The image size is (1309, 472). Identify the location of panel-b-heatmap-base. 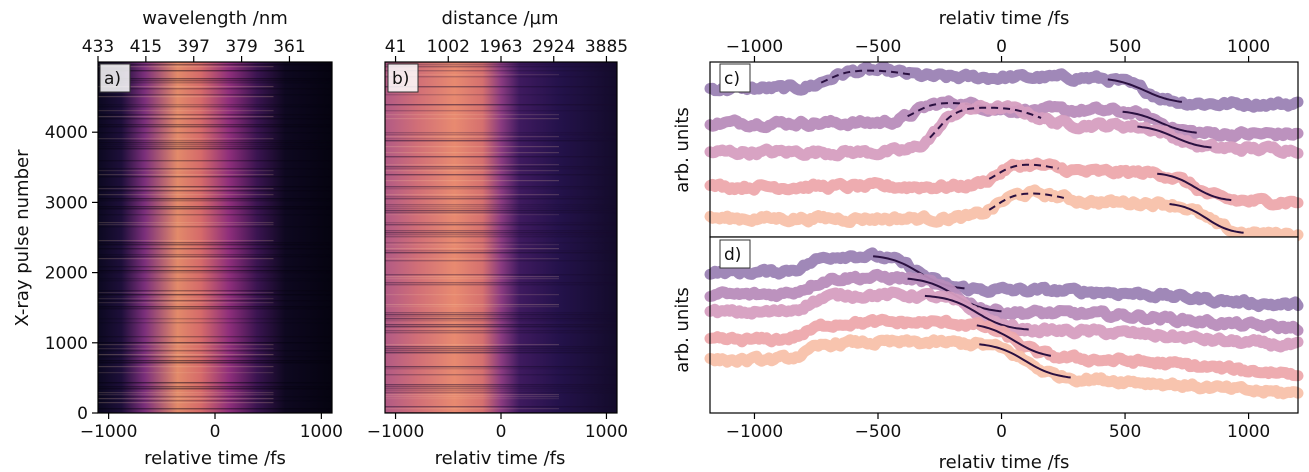
(501, 237).